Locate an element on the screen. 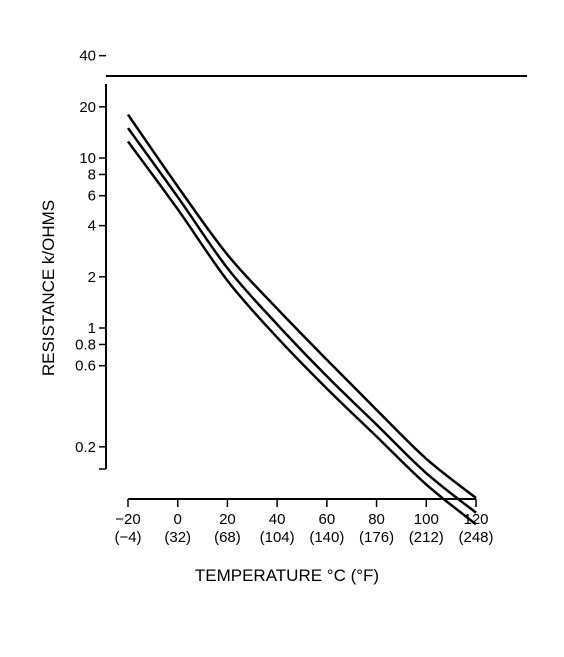 This screenshot has height=657, width=564. x-tick-label: −20 is located at coordinates (127, 519).